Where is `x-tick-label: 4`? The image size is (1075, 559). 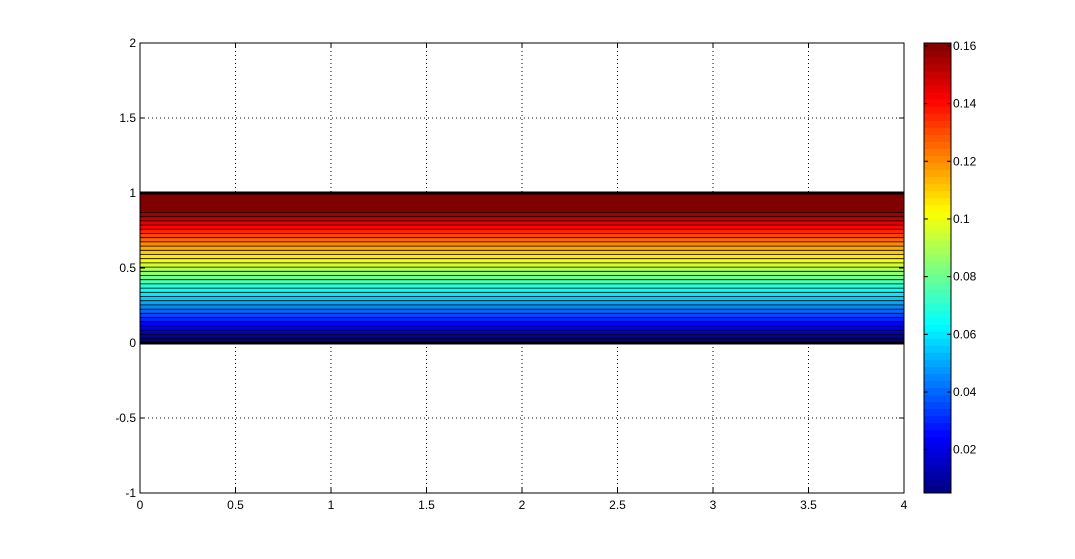
x-tick-label: 4 is located at coordinates (904, 505).